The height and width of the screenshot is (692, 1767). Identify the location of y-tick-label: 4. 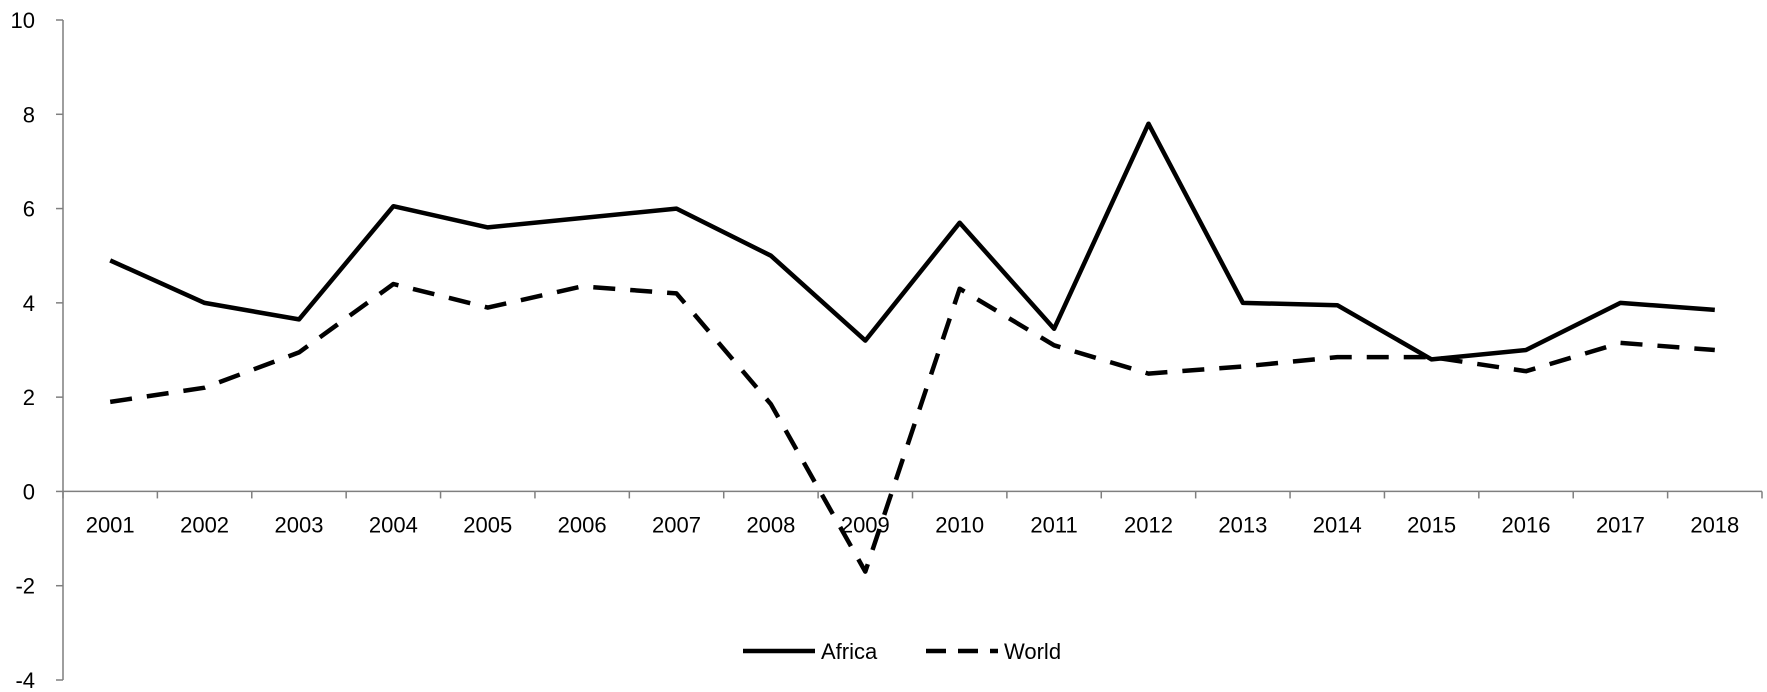
(29, 303).